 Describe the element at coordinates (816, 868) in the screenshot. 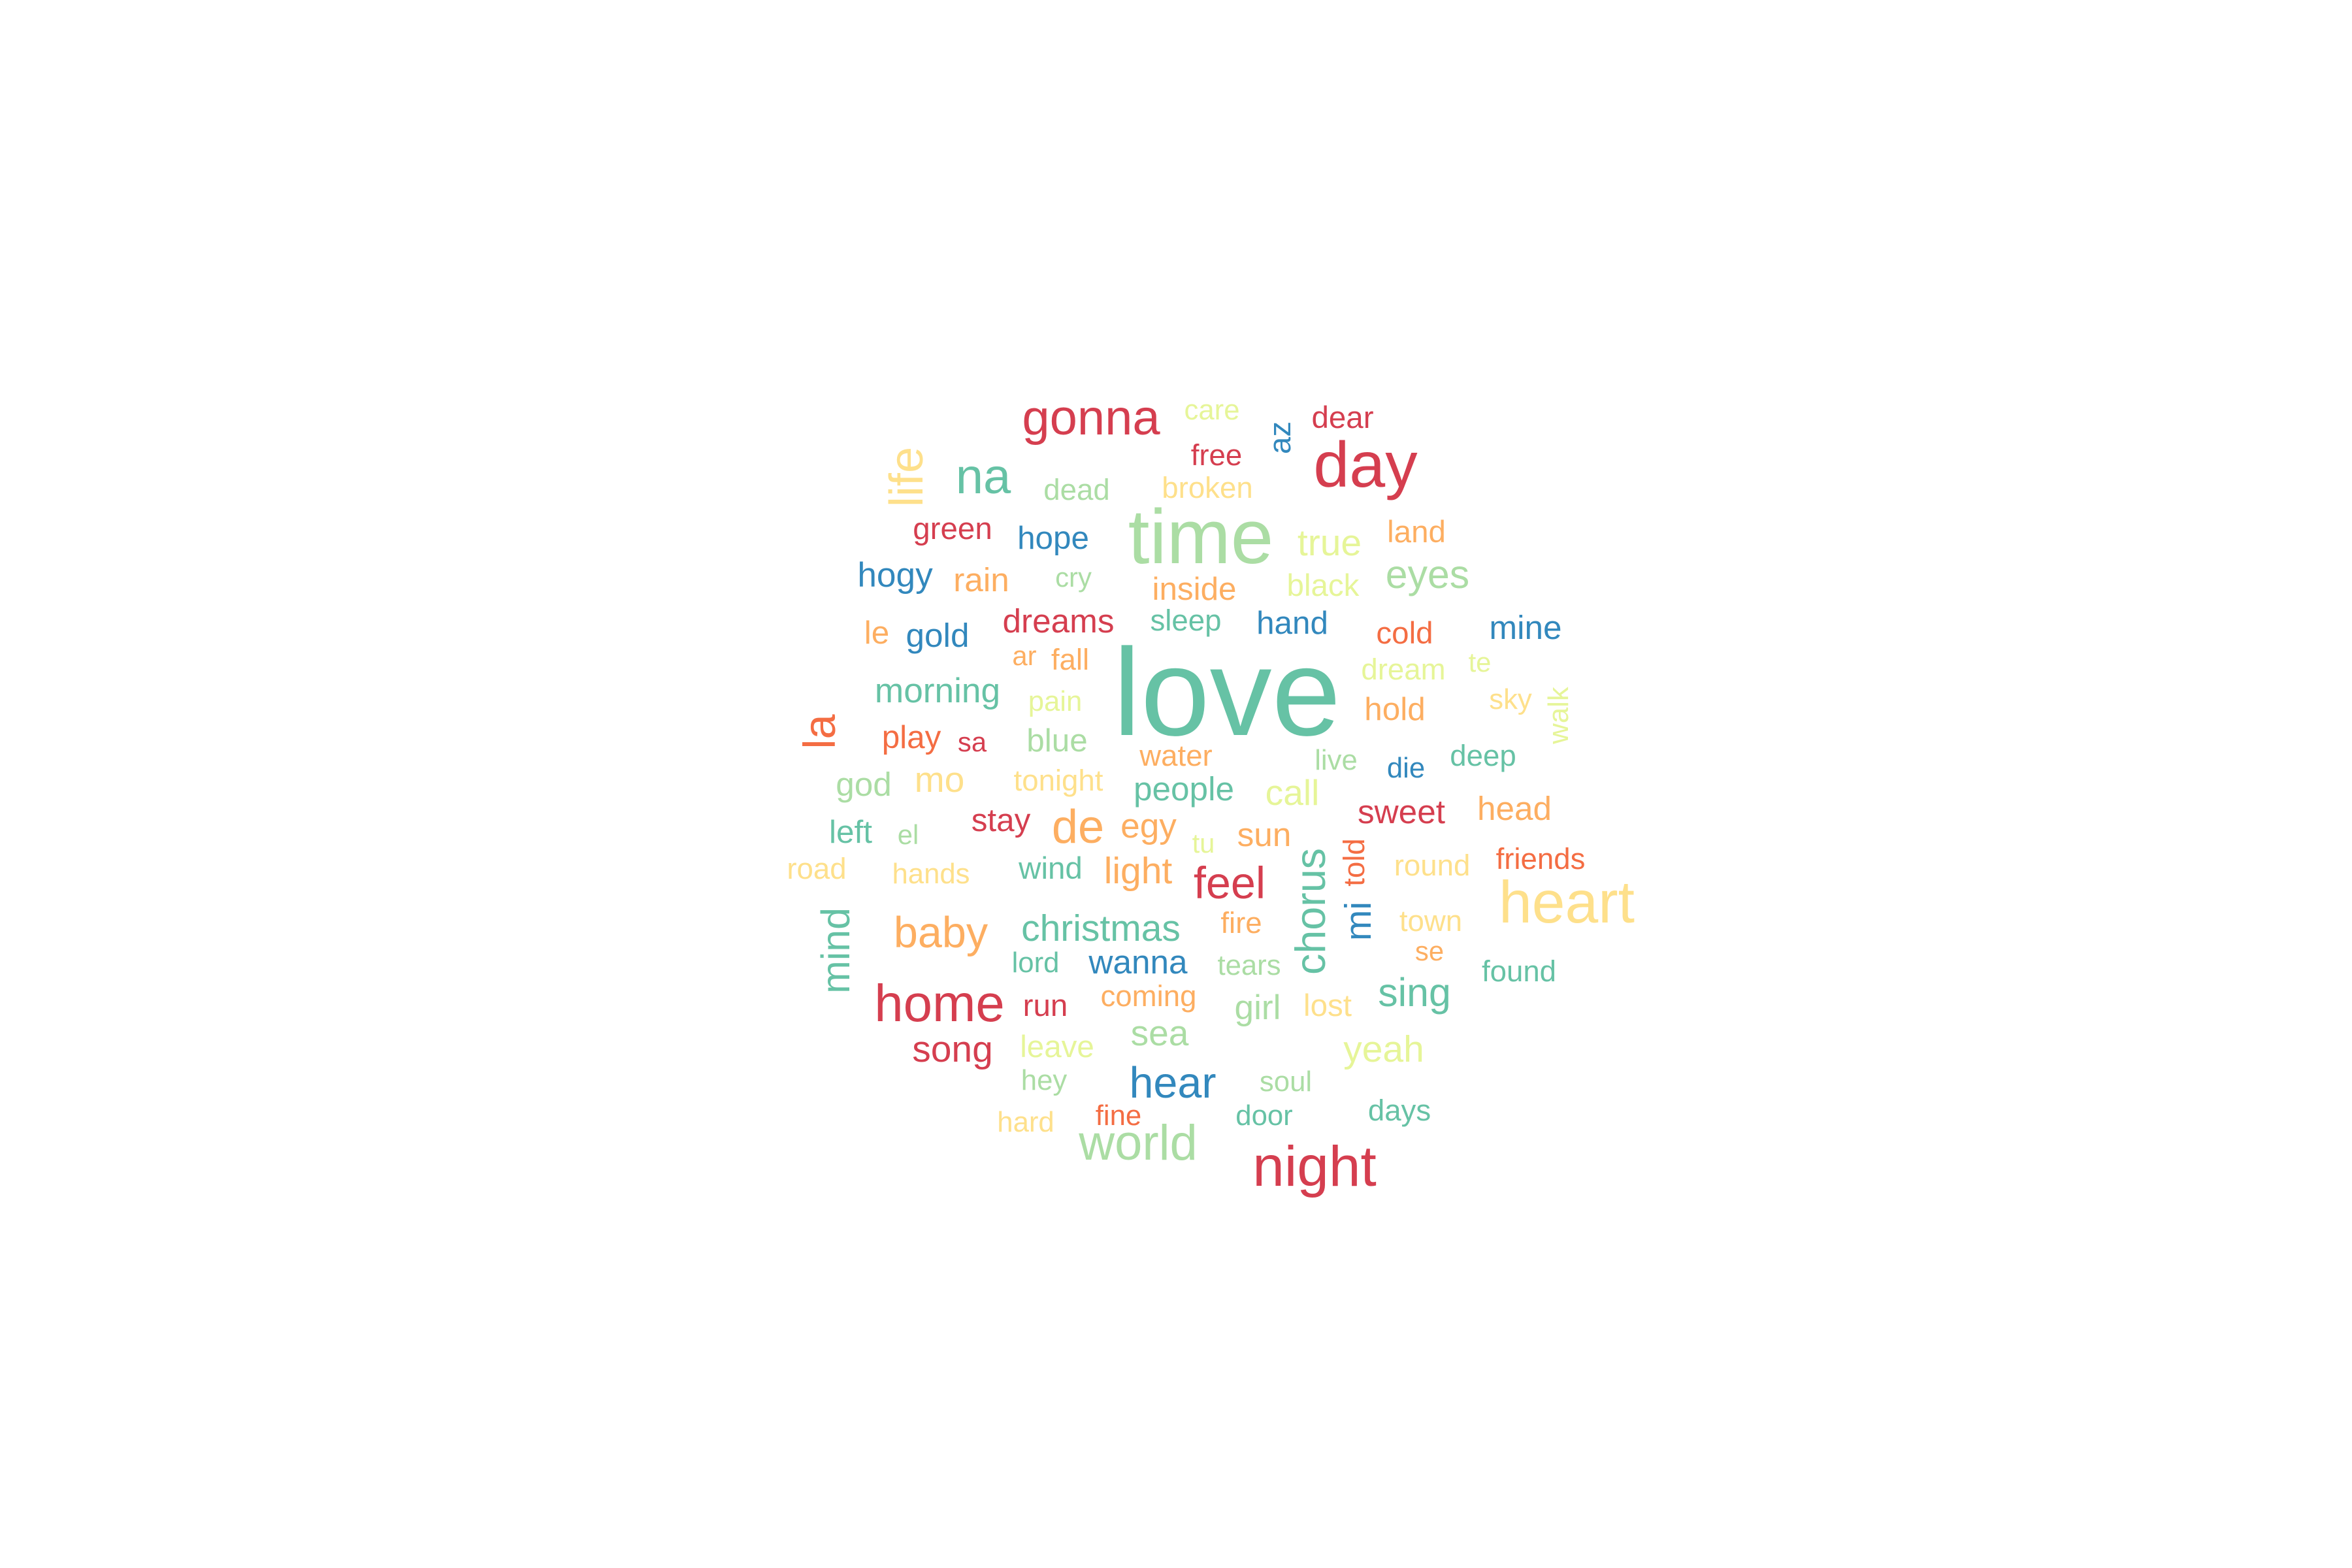

I see `word-road: road` at that location.